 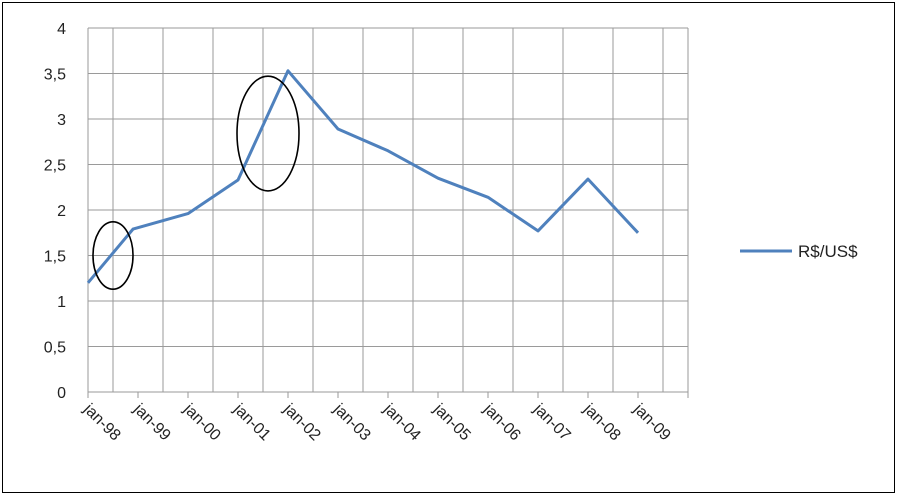 What do you see at coordinates (61, 120) in the screenshot?
I see `y-tick-label: 3` at bounding box center [61, 120].